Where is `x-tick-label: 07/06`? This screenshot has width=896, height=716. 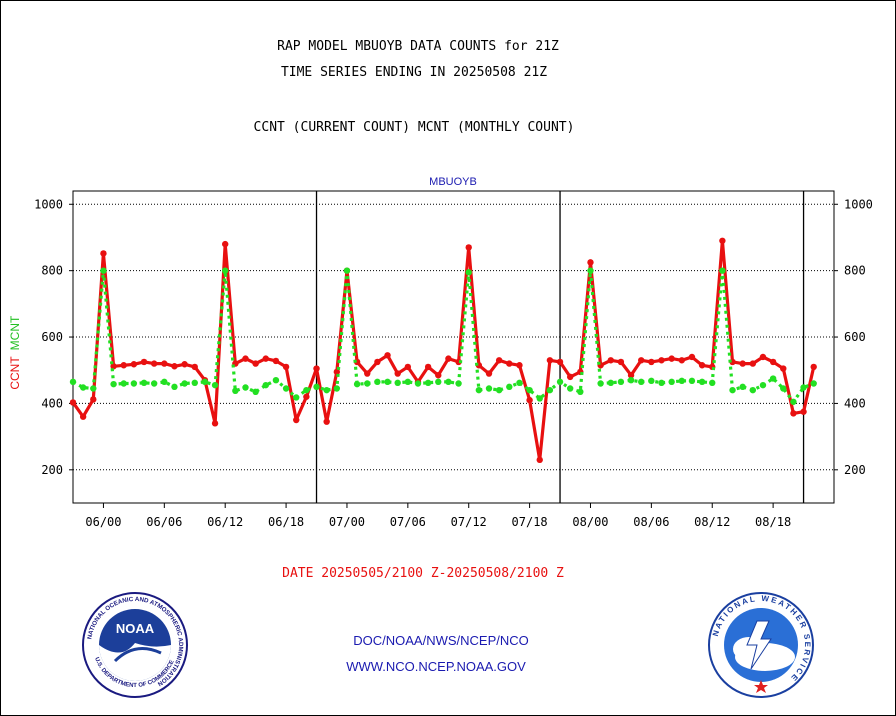 x-tick-label: 07/06 is located at coordinates (408, 522).